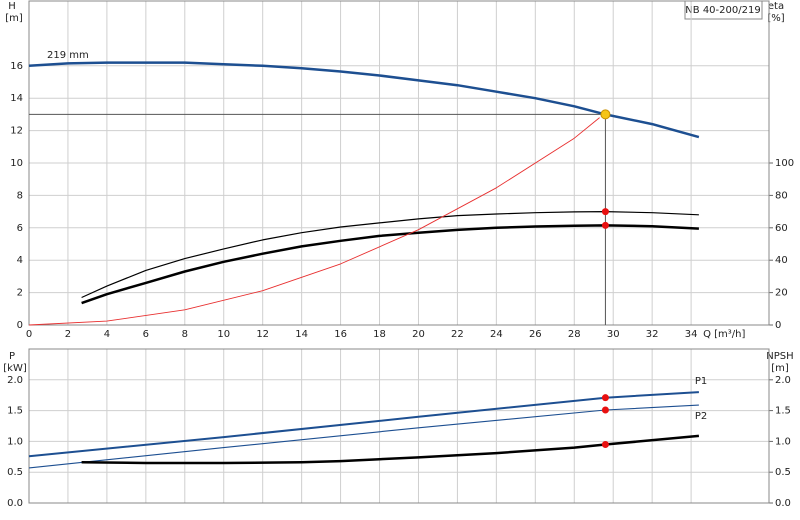 This screenshot has height=520, width=800. I want to click on x-tick-label: 2, so click(68, 334).